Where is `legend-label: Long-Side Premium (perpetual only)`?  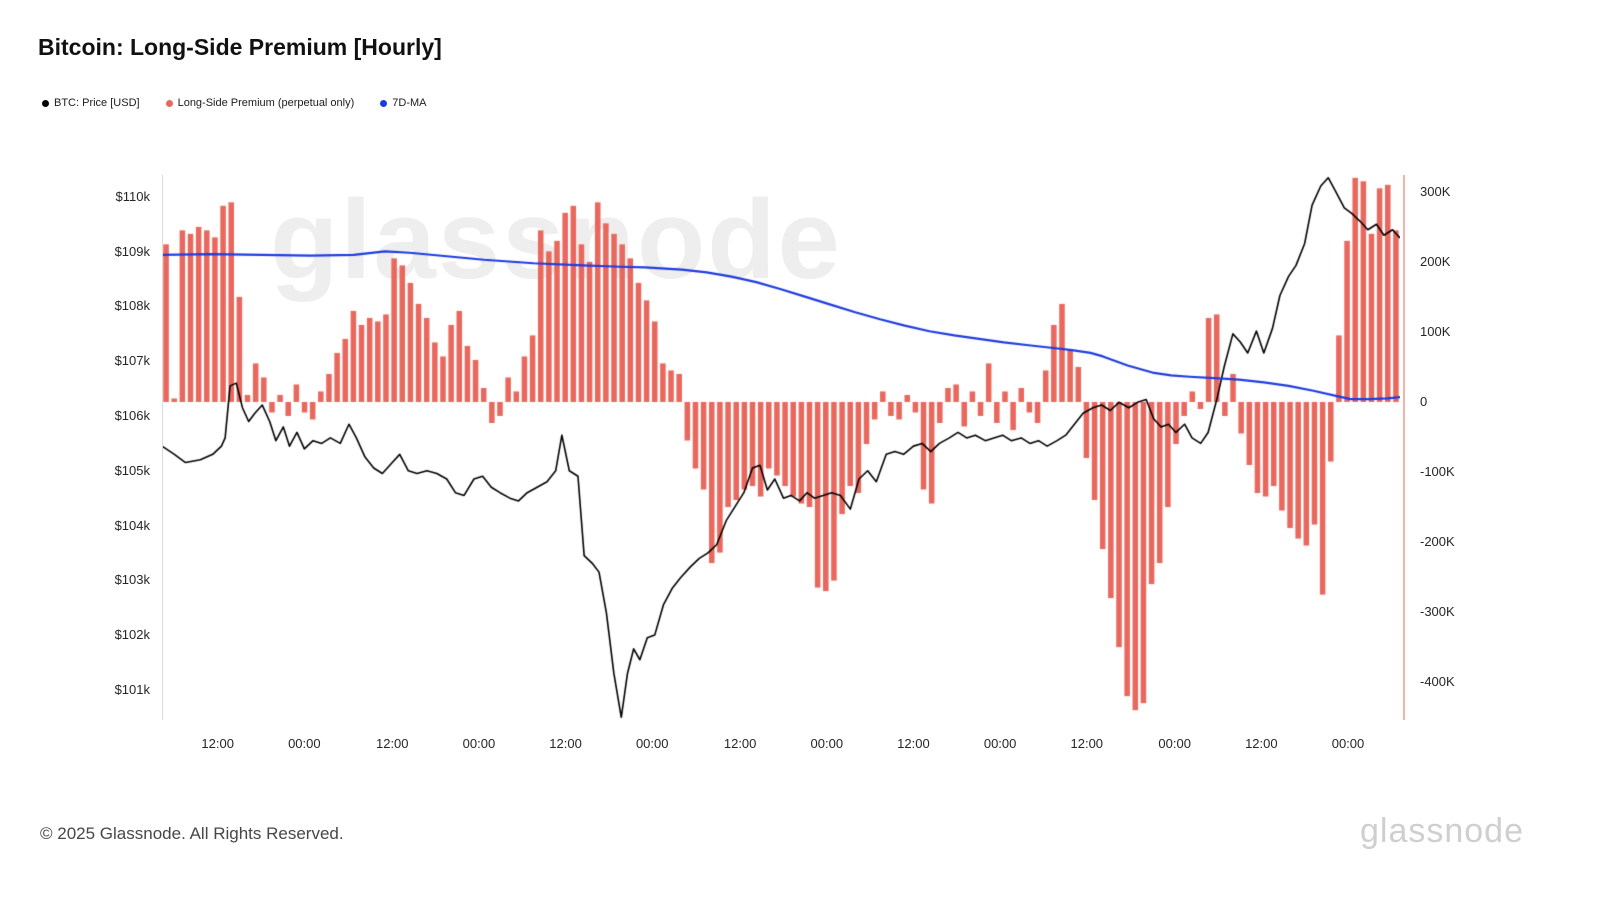
legend-label: Long-Side Premium (perpetual only) is located at coordinates (266, 103).